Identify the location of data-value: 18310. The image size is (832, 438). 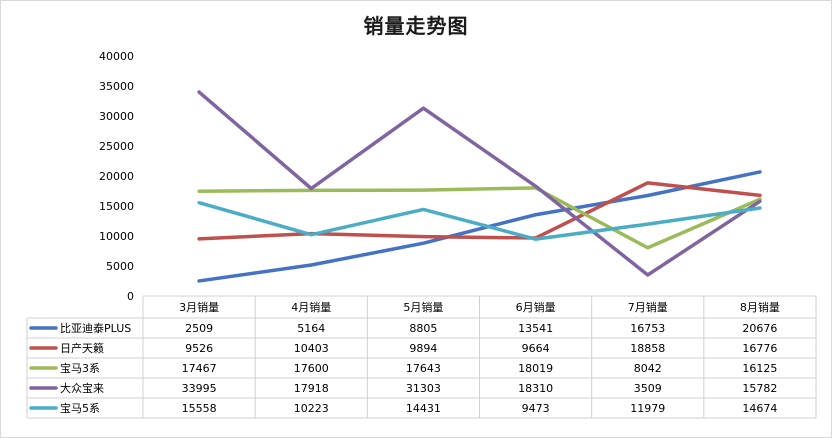
(535, 388).